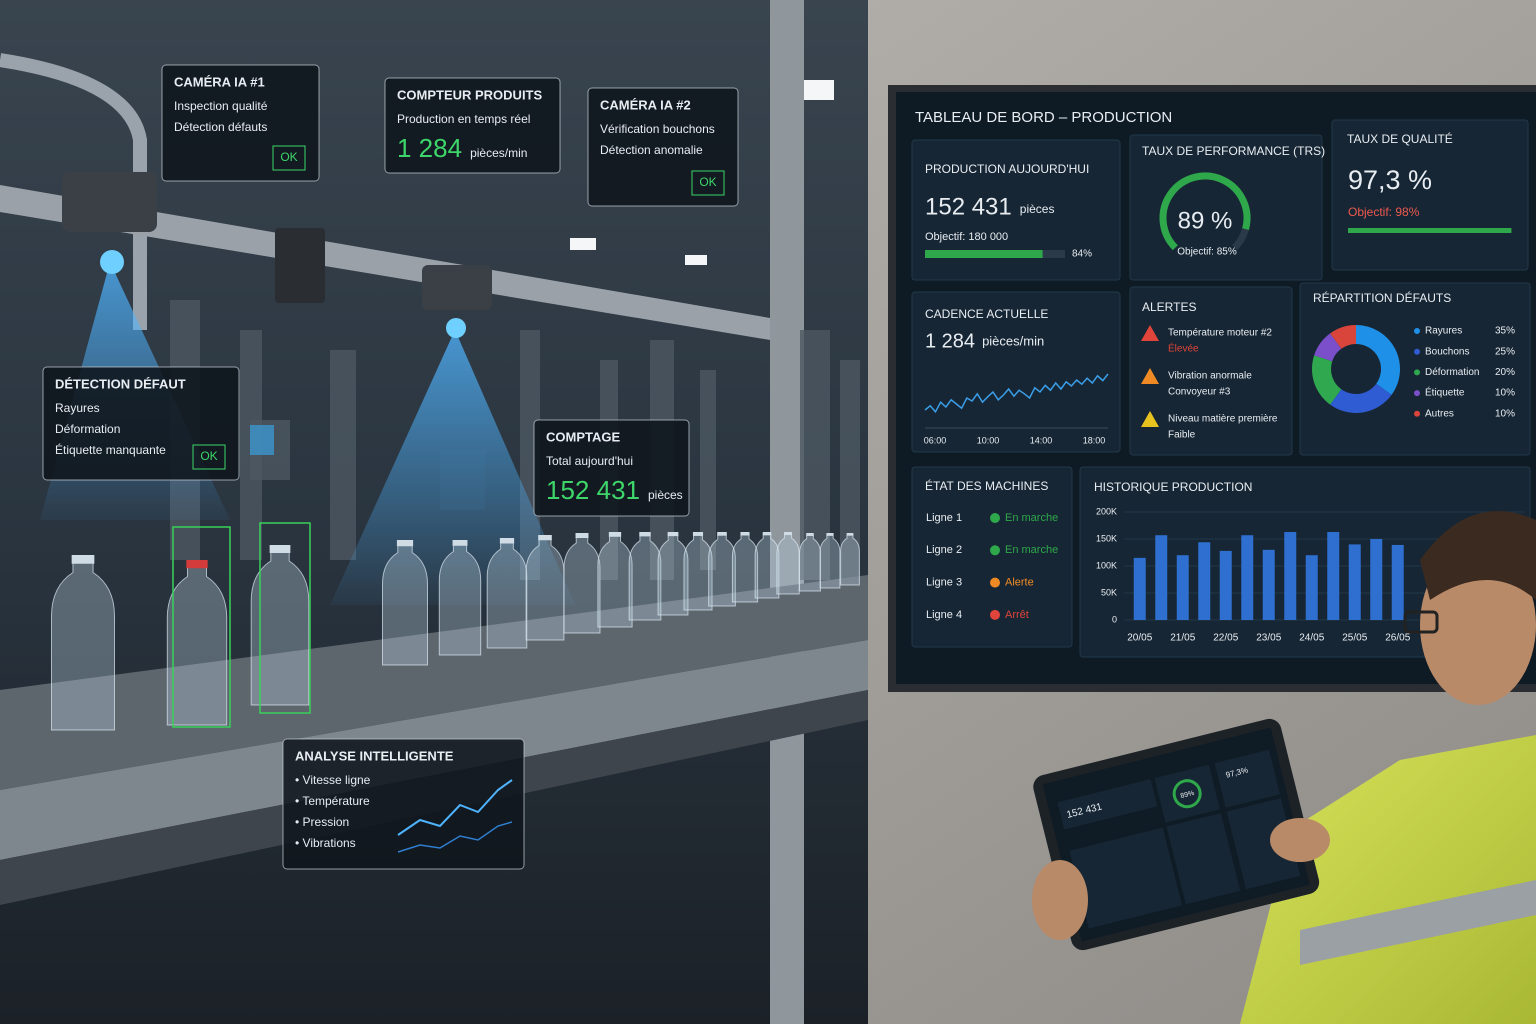 This screenshot has width=1536, height=1024. Describe the element at coordinates (457, 287) in the screenshot. I see `camera` at that location.